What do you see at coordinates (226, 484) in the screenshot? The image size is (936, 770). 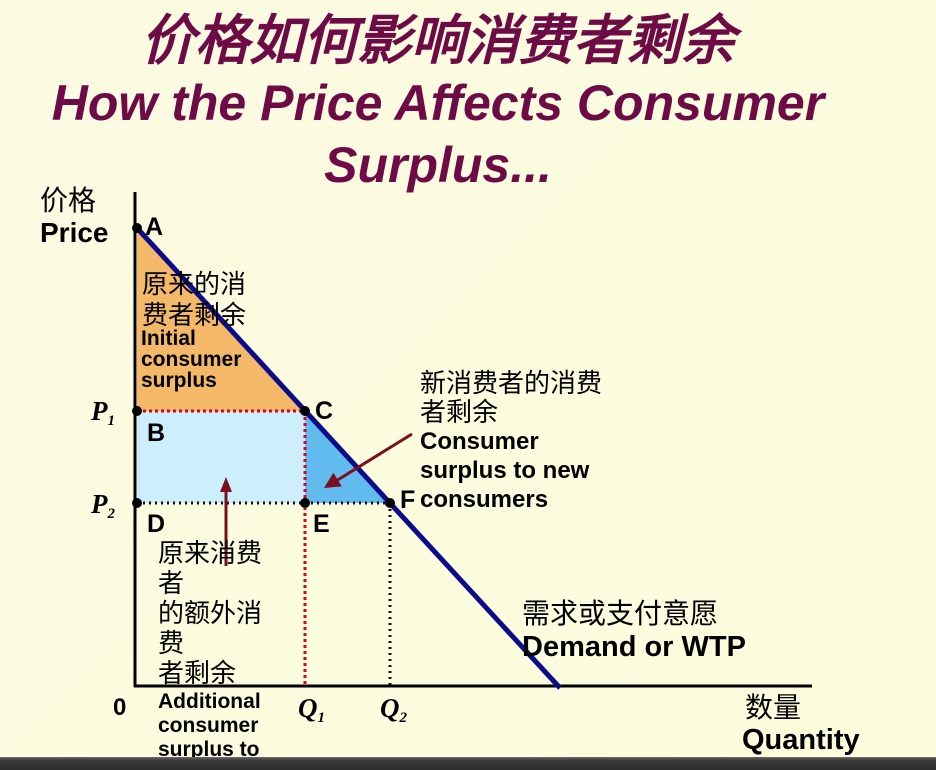 I see `additional-surplus-arrow-head` at bounding box center [226, 484].